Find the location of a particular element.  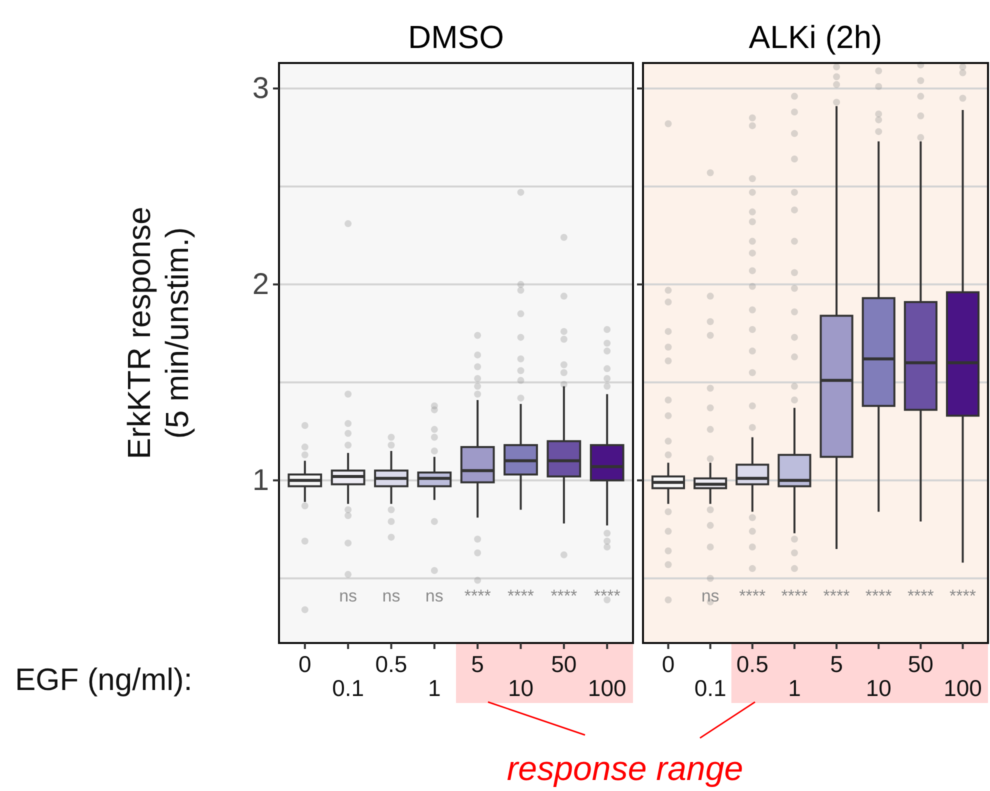

y-axis-title: ErkKTR response (5 min/unstim.) is located at coordinates (158, 333).